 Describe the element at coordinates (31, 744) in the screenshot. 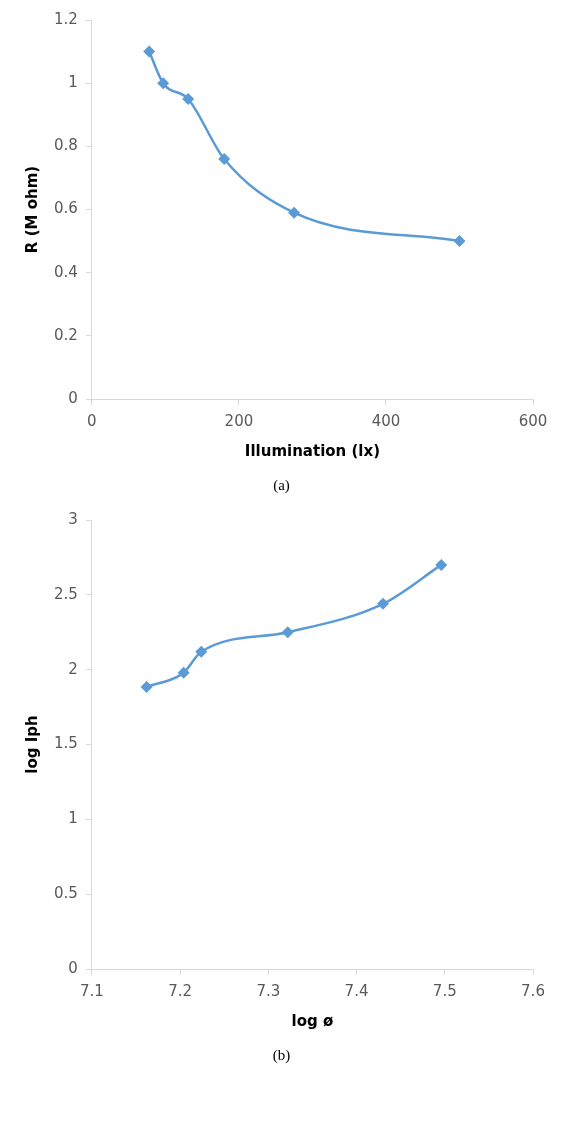

I see `y-axis-title: log Iph` at that location.